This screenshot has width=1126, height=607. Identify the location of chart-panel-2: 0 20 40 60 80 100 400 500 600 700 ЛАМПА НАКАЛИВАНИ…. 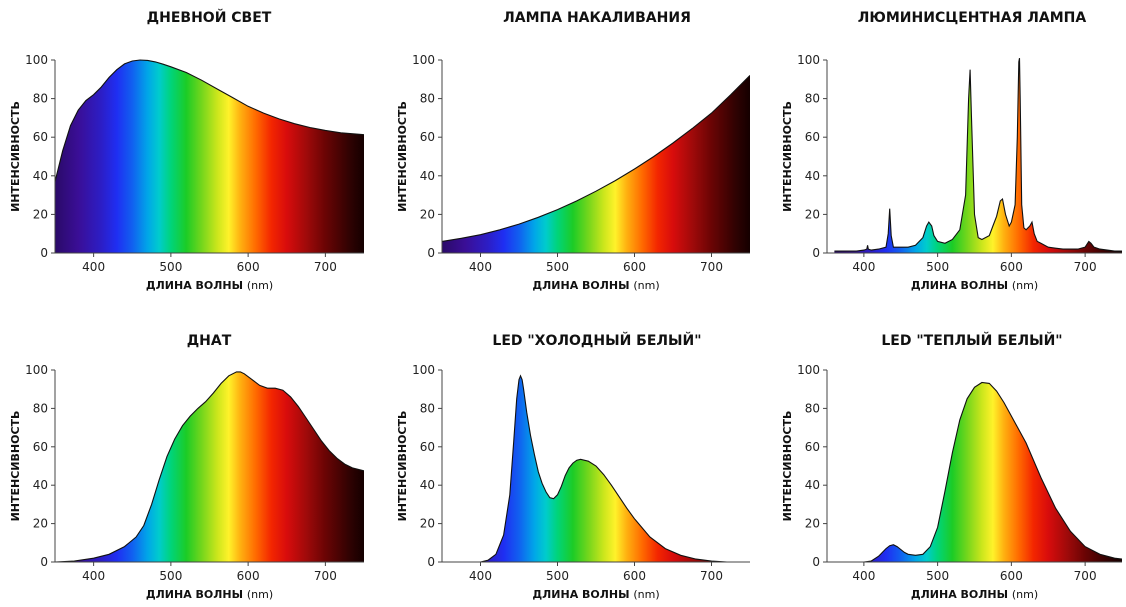
(573, 151).